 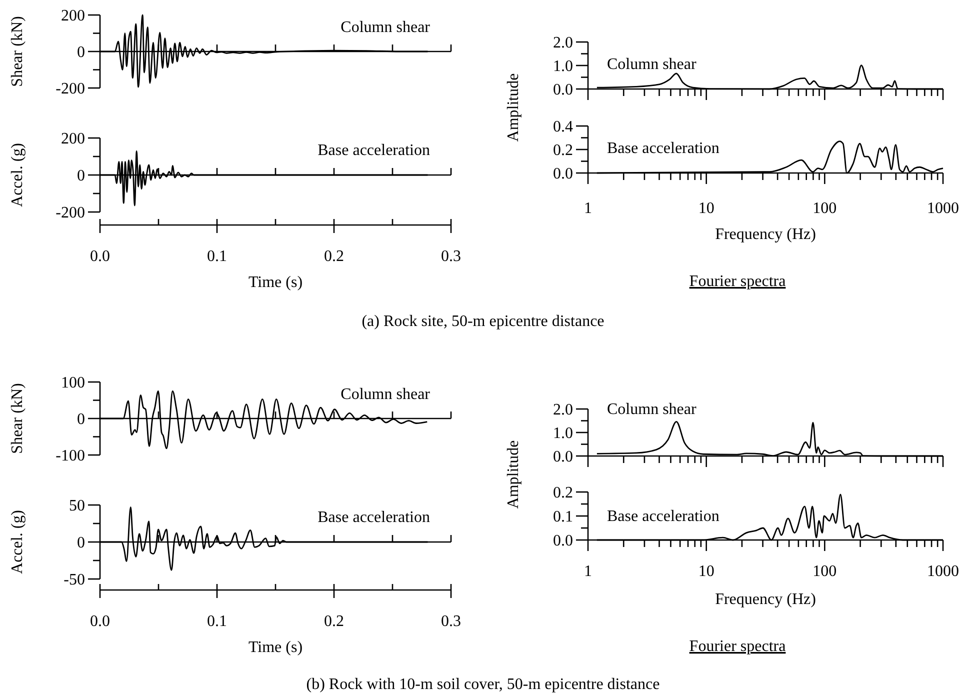 I want to click on y-tick-label: -50, so click(x=74, y=580).